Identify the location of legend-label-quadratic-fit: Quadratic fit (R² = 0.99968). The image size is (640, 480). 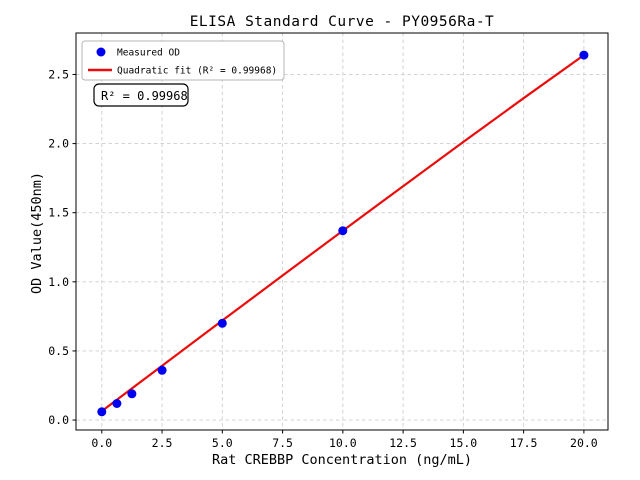
(197, 71).